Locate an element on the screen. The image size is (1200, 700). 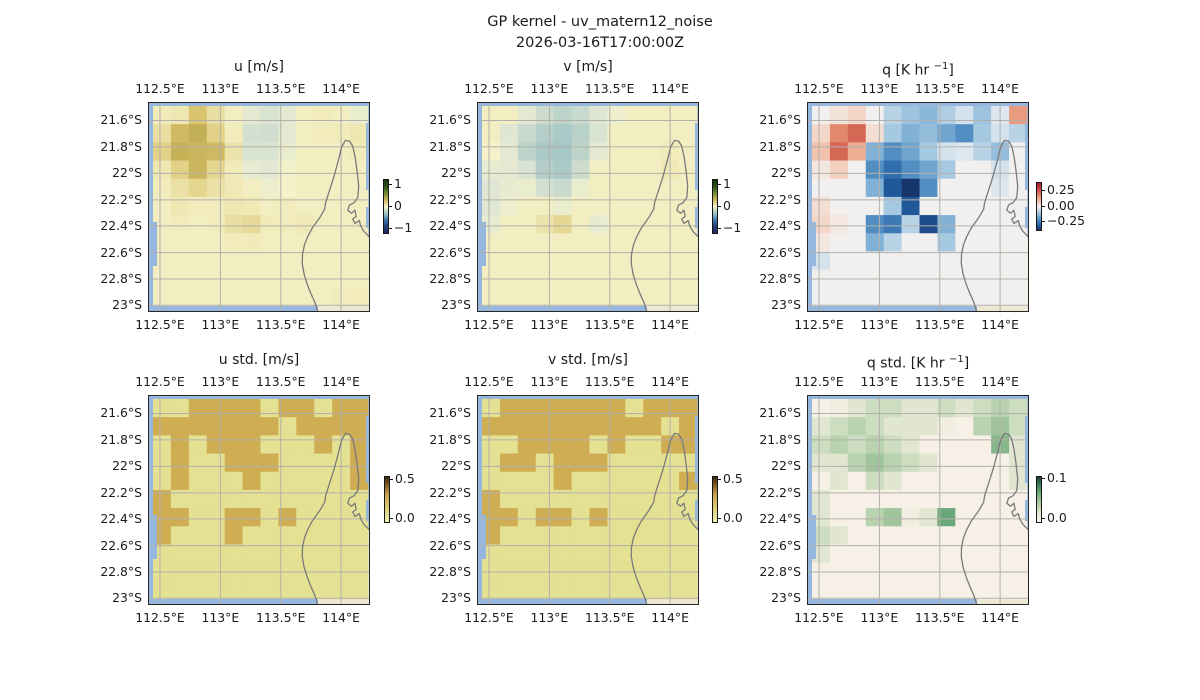
lon-tick-label-bottom: 113.5°E is located at coordinates (610, 617).